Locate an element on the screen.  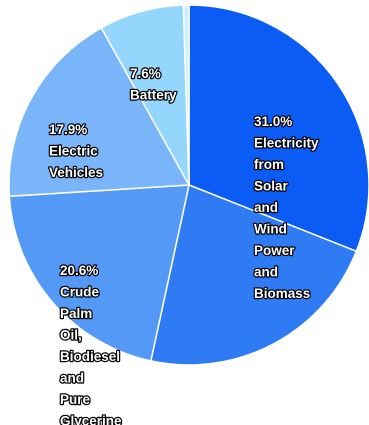
slice-label-line: 17.9% is located at coordinates (68, 129).